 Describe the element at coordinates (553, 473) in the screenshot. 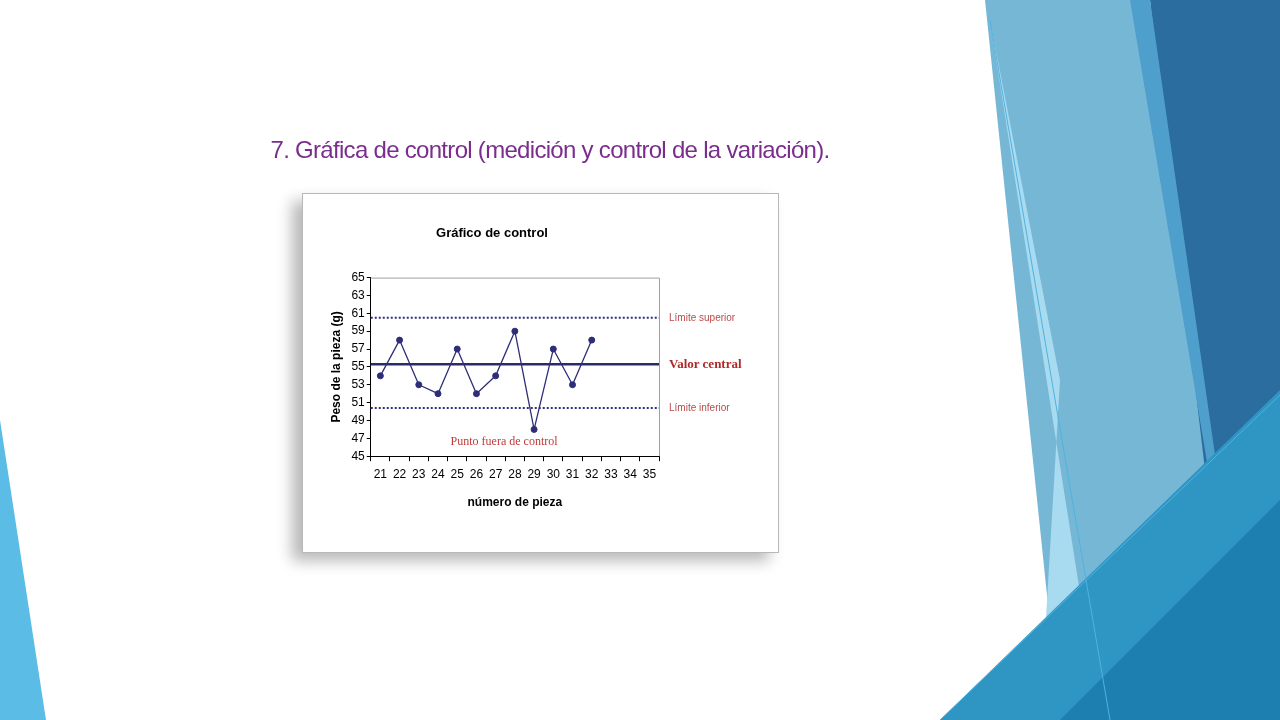

I see `x-tick-label: 30` at that location.